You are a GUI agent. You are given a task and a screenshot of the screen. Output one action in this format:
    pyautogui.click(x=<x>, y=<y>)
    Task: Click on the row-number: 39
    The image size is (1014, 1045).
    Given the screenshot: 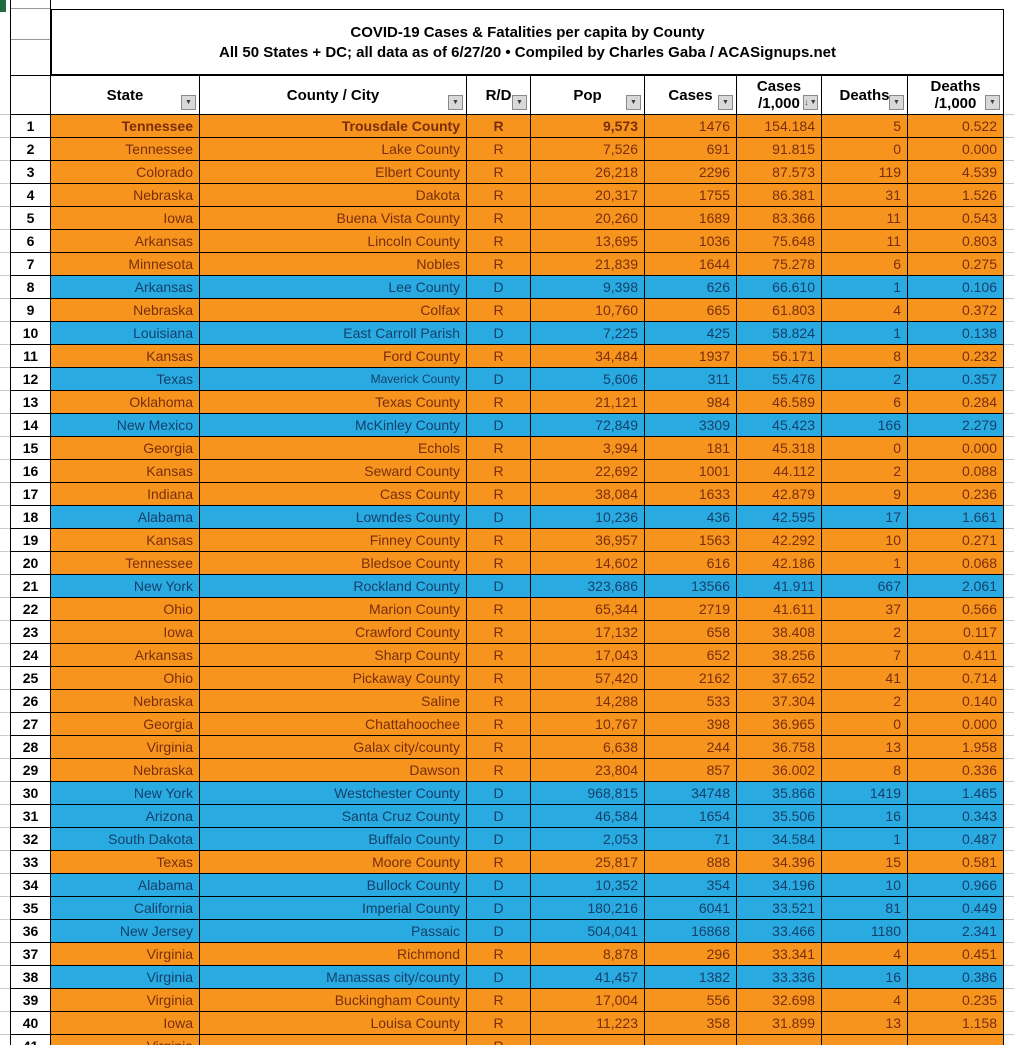 What is the action you would take?
    pyautogui.click(x=30, y=1000)
    